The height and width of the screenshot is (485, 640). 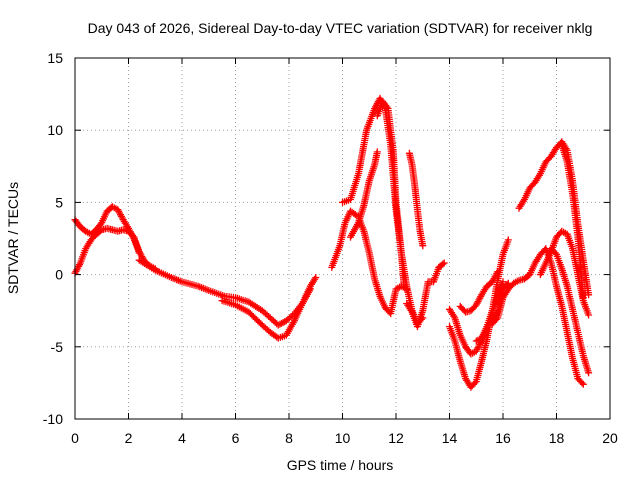 I want to click on y-tick-label: 10, so click(x=55, y=130).